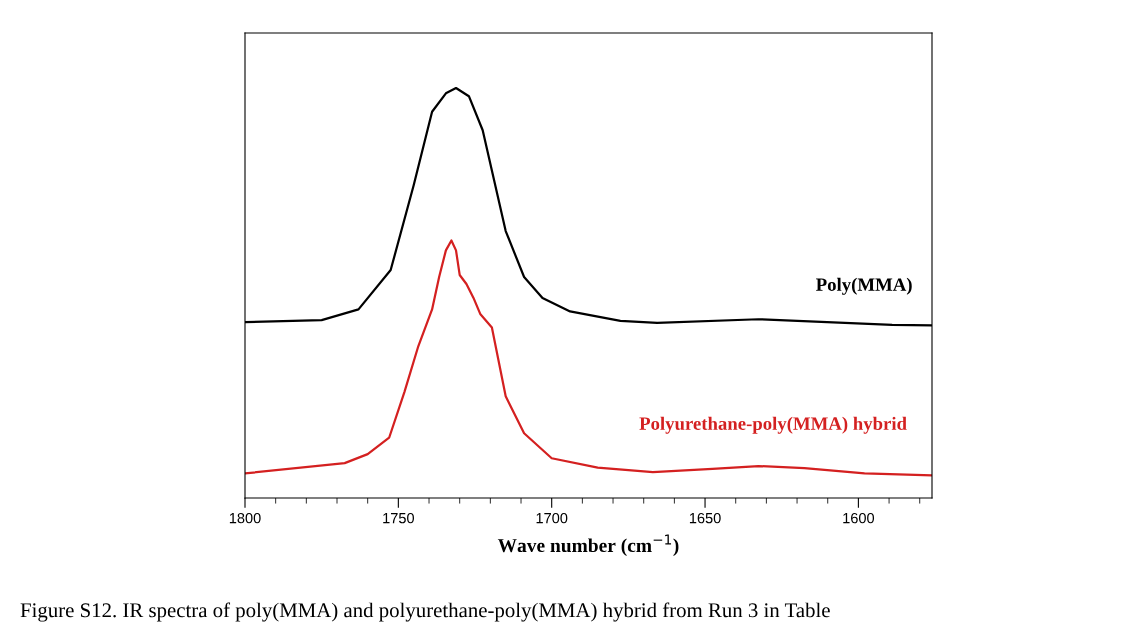  What do you see at coordinates (588, 545) in the screenshot?
I see `x-axis-title: Wave number (cm$^{−1}$)` at bounding box center [588, 545].